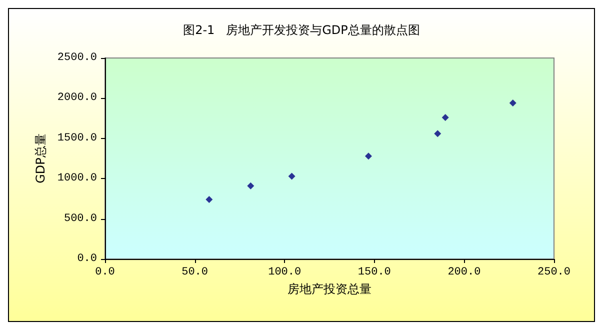  Describe the element at coordinates (464, 272) in the screenshot. I see `x-tick-label: 200.0` at that location.